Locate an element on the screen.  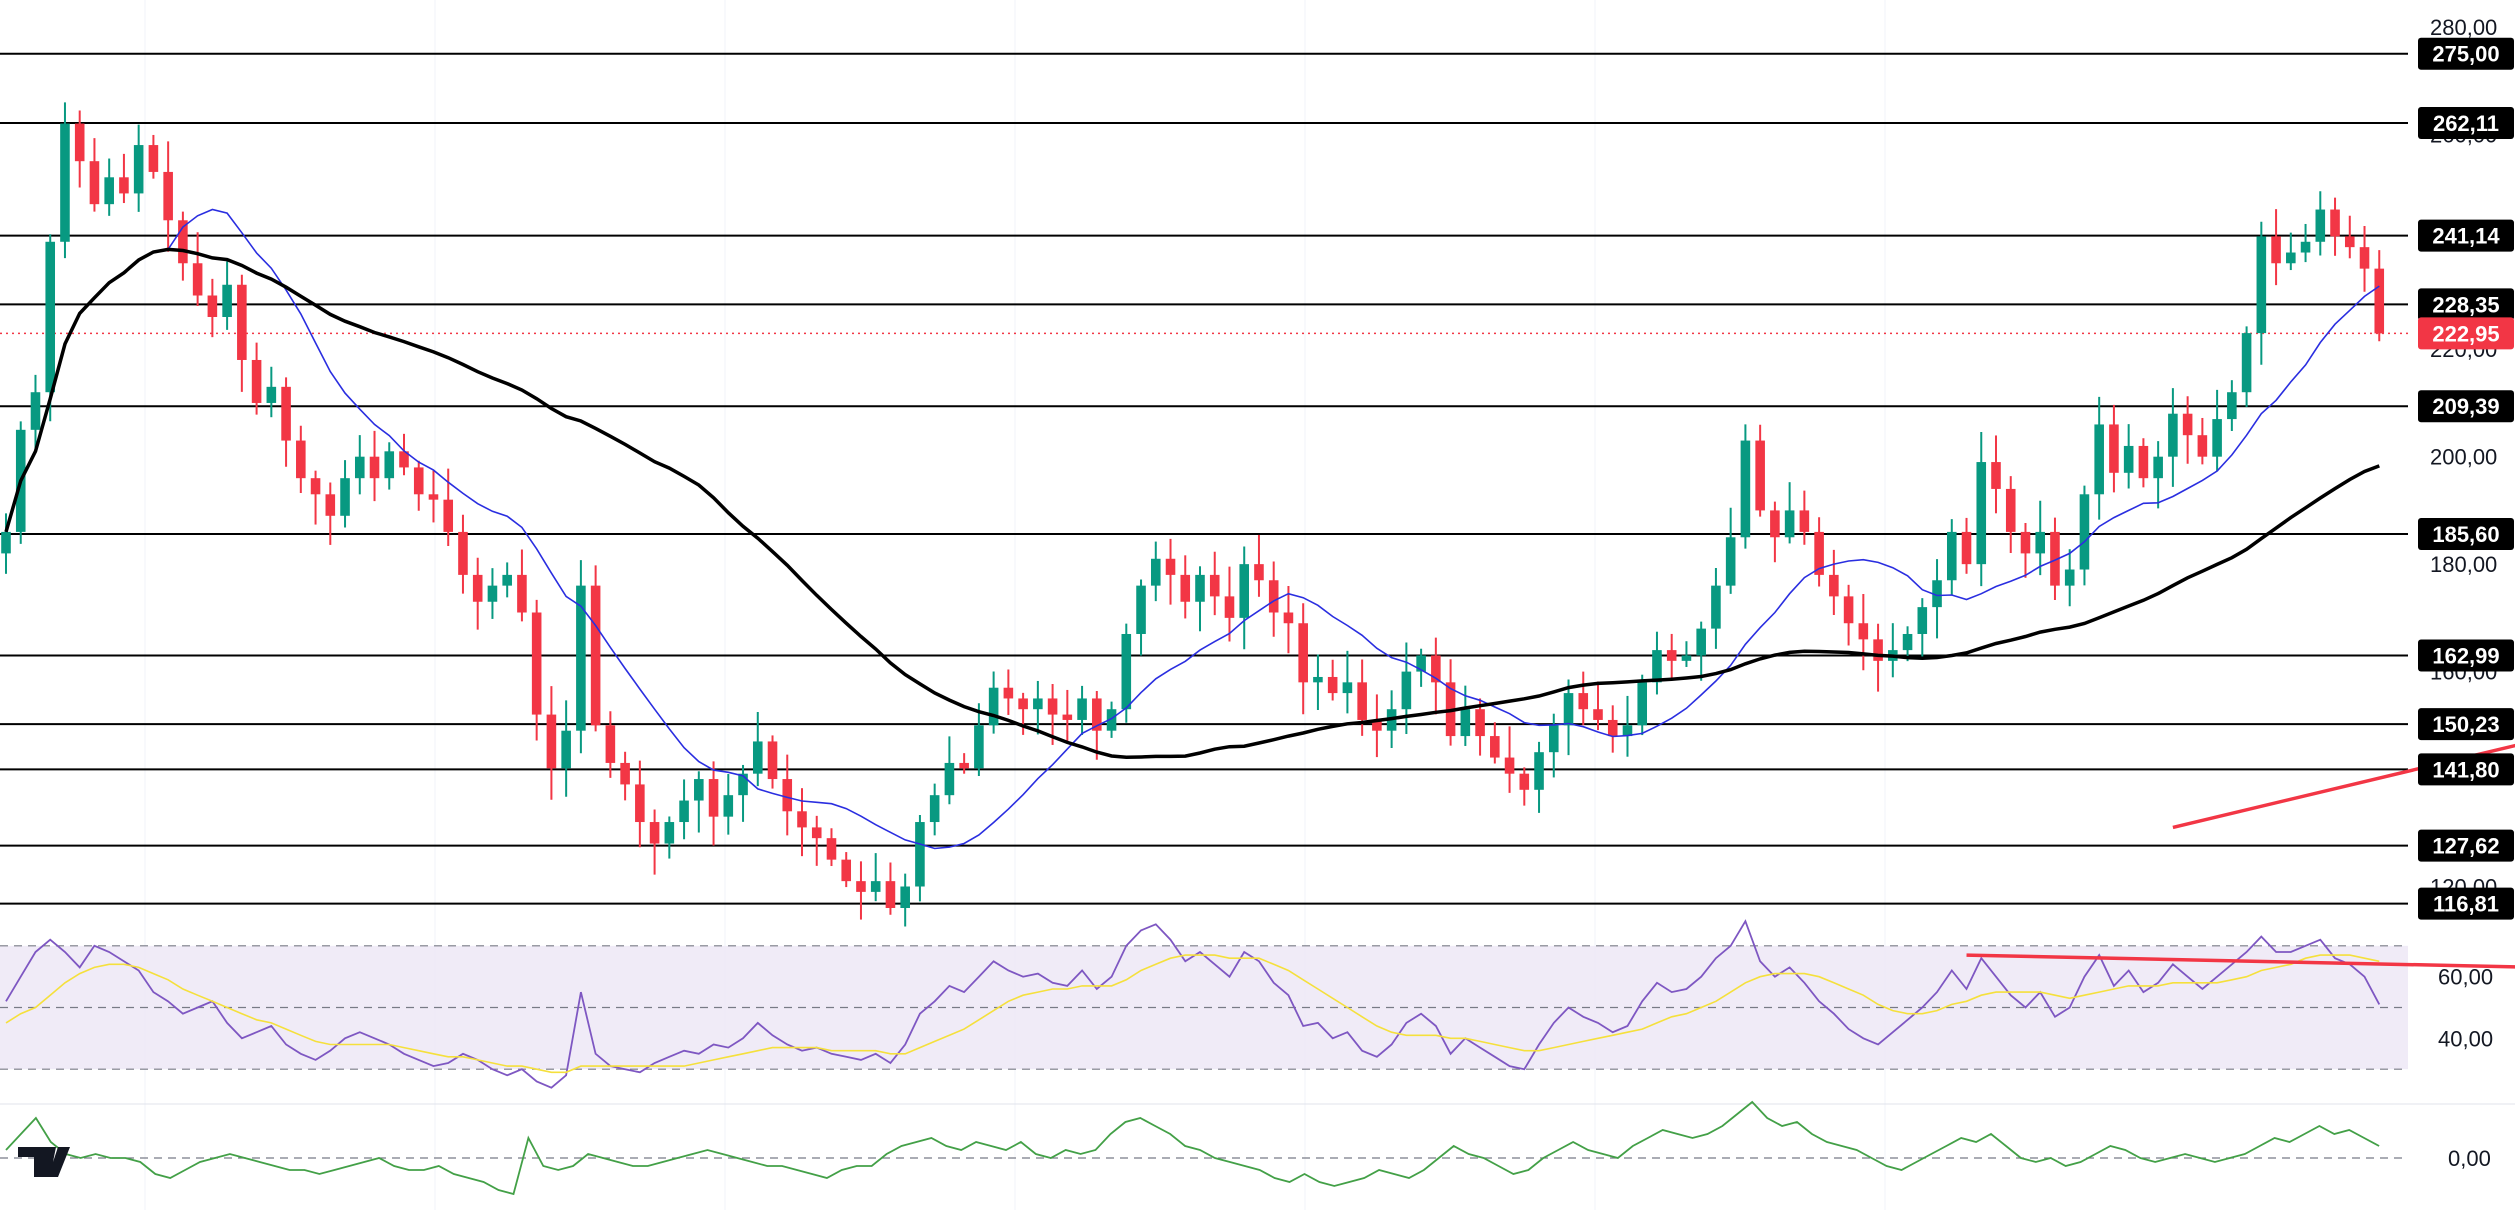
level-tag-label: 262,11 is located at coordinates (2466, 123).